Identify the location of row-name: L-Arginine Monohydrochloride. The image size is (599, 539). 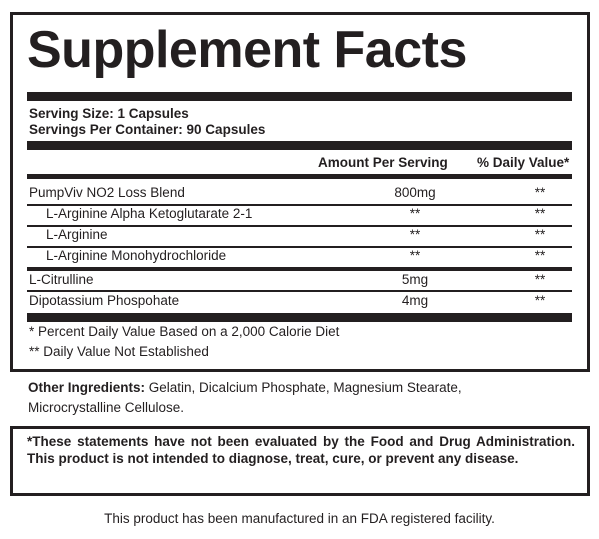
(136, 255).